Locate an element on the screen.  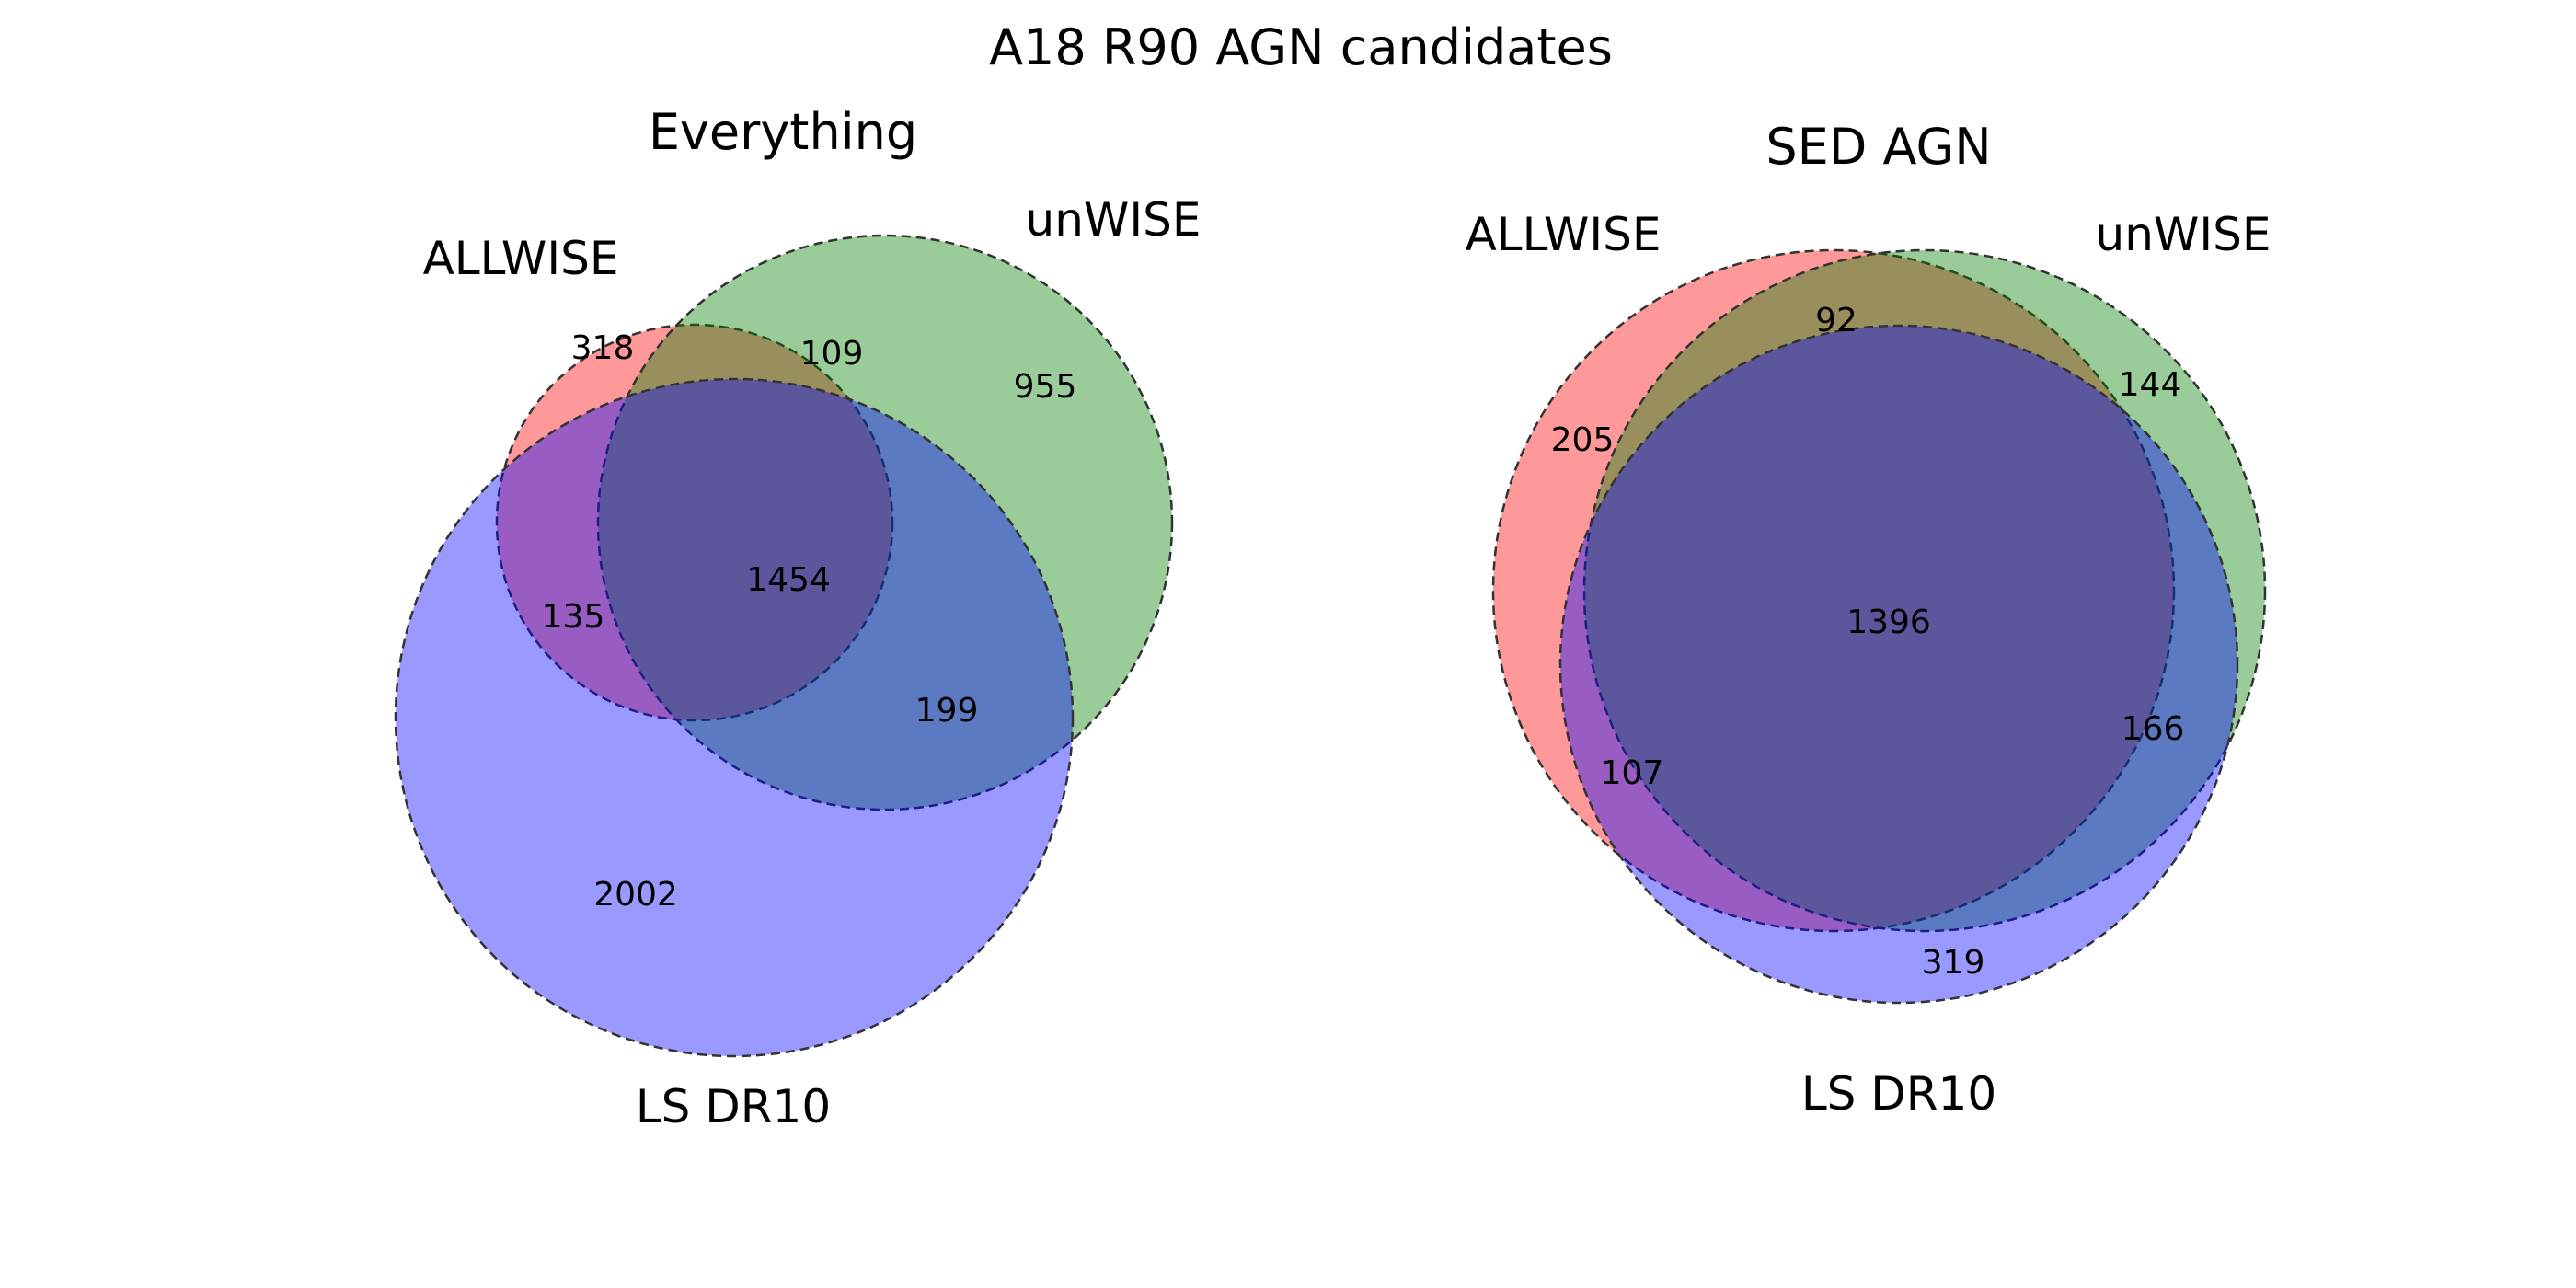
venn-everything-count-allwise-ls: 135 is located at coordinates (573, 617).